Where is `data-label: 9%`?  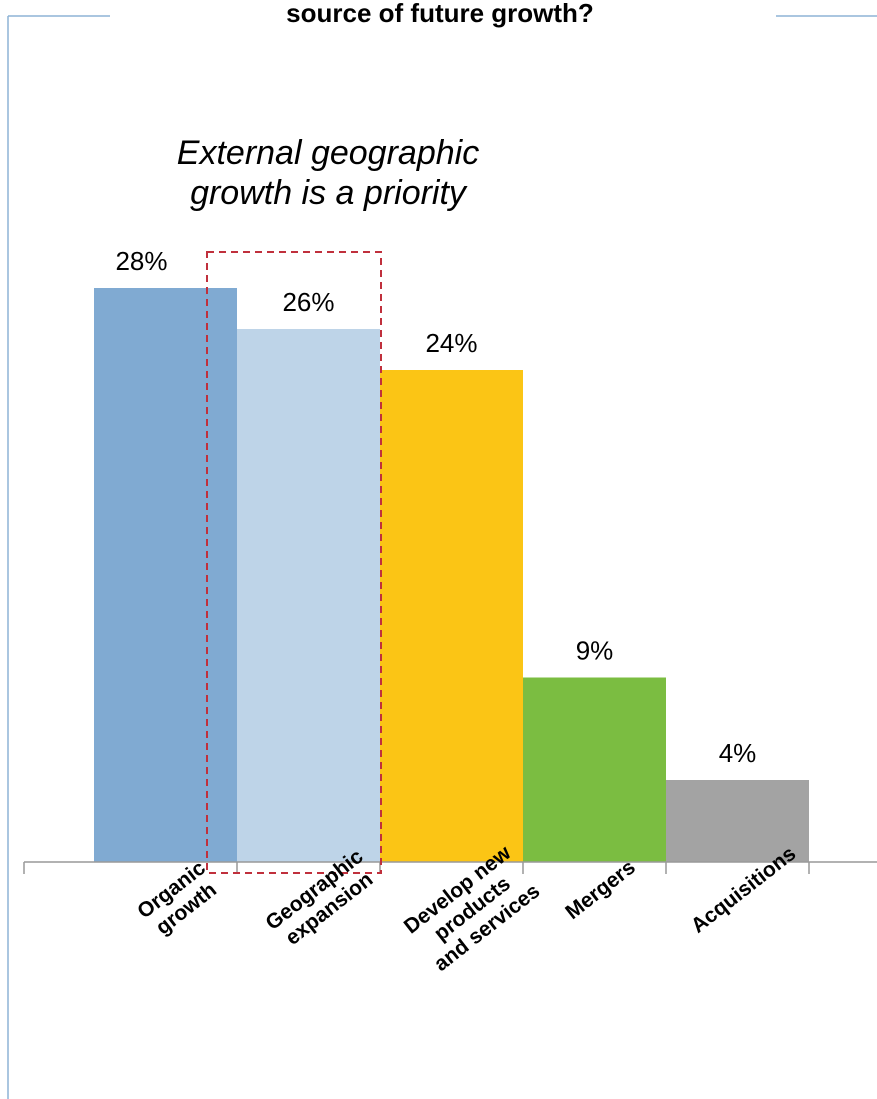
data-label: 9% is located at coordinates (595, 651).